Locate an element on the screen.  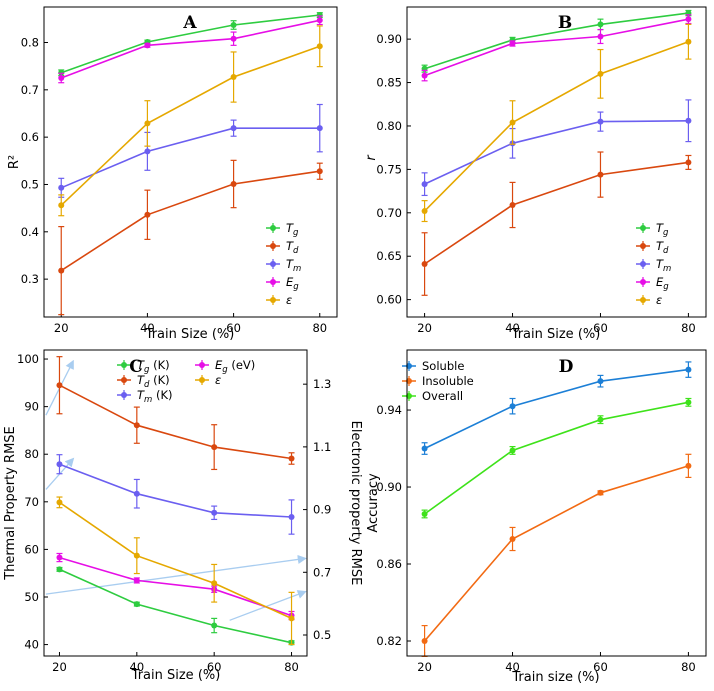
panel-c-legend-label-2: Tm (K) is located at coordinates (154, 396).